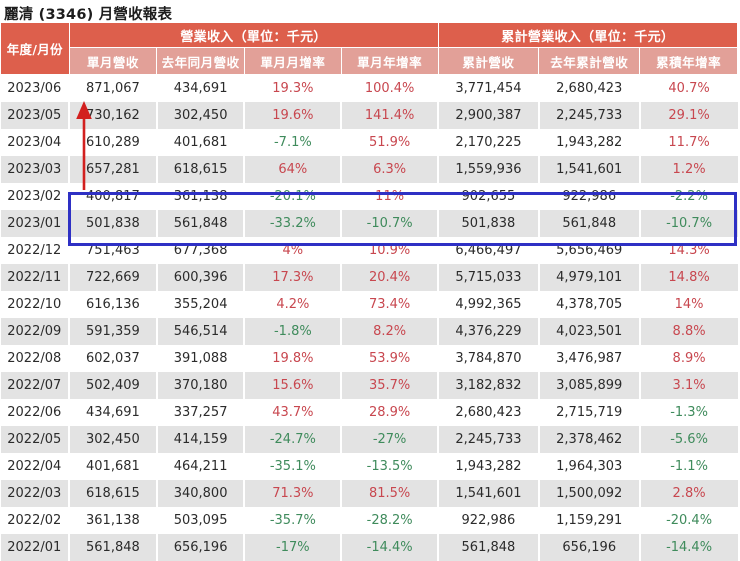 This screenshot has height=561, width=740. I want to click on cell-monthly-revenue: 618,615, so click(113, 493).